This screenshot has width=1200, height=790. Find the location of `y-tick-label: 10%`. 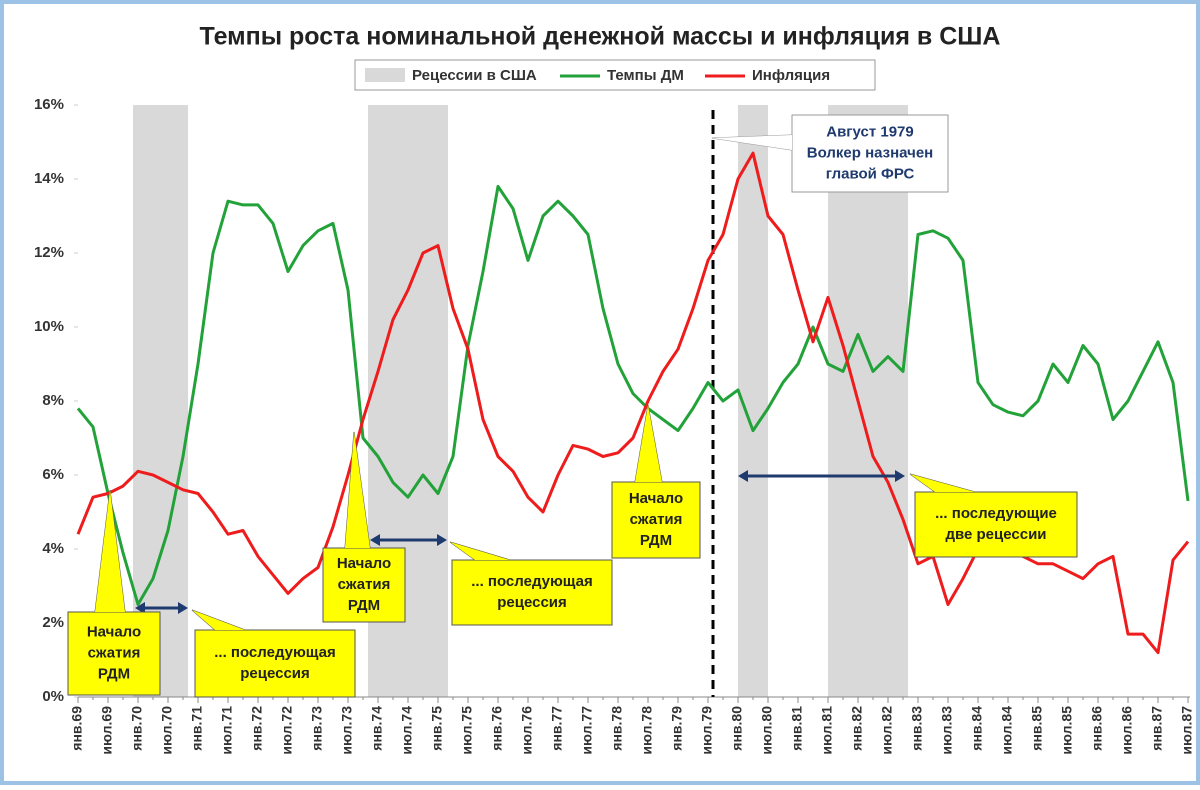

y-tick-label: 10% is located at coordinates (49, 326).